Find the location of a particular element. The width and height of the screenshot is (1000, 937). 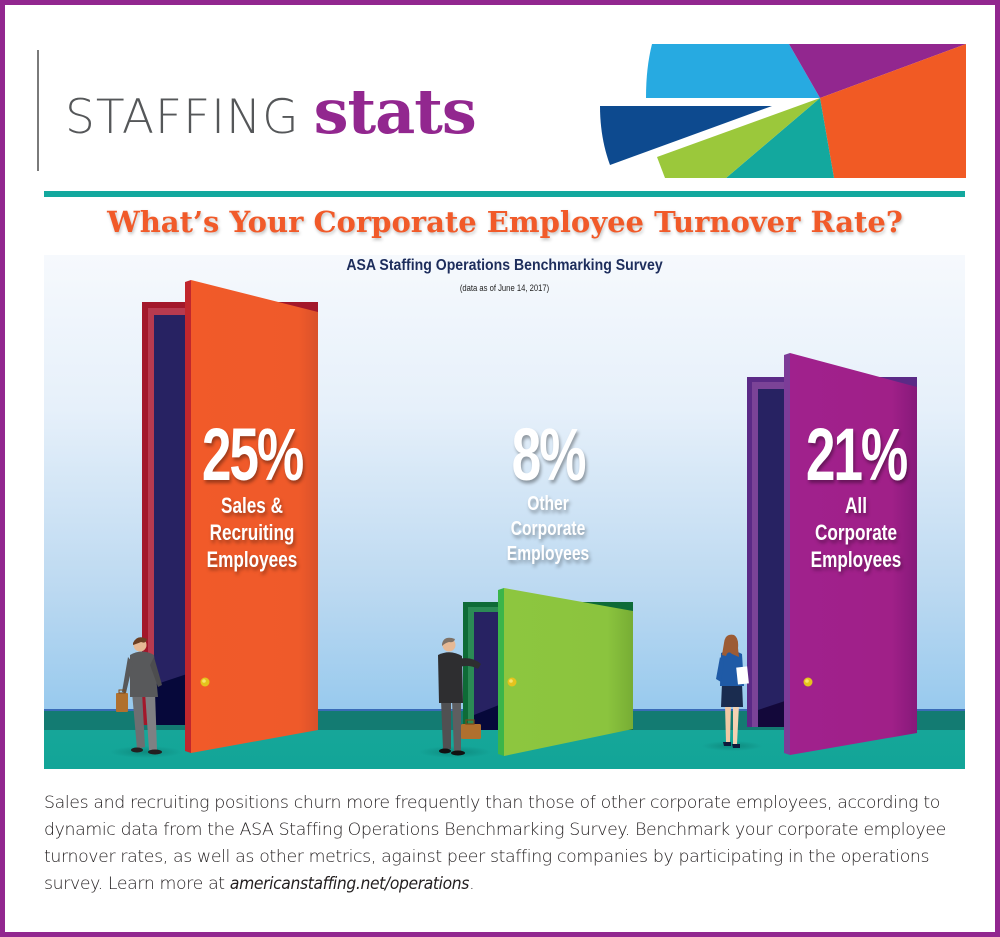

businesswoman-with-papers-figure is located at coordinates (732, 692).